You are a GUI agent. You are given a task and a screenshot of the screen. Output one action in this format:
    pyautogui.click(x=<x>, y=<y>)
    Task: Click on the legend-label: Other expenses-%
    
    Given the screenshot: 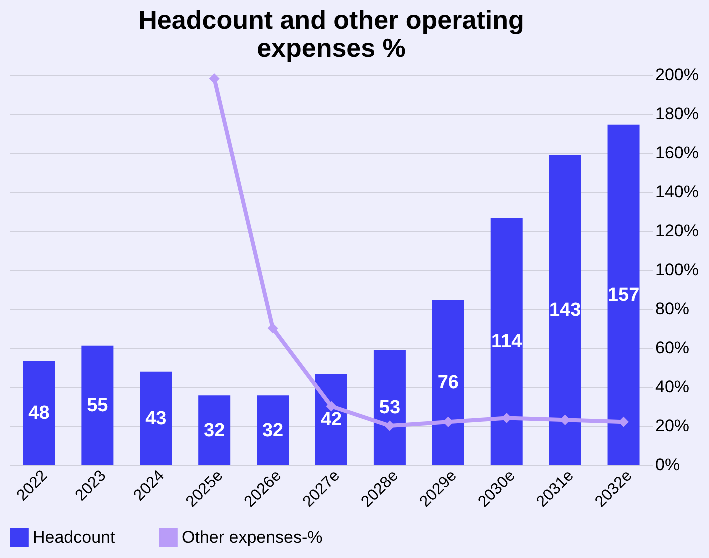 What is the action you would take?
    pyautogui.click(x=252, y=537)
    